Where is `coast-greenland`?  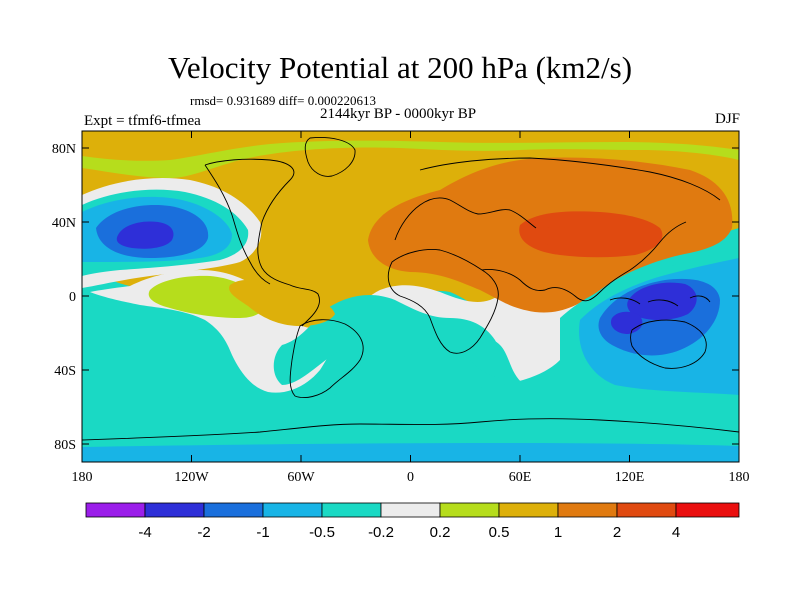 coast-greenland is located at coordinates (330, 157).